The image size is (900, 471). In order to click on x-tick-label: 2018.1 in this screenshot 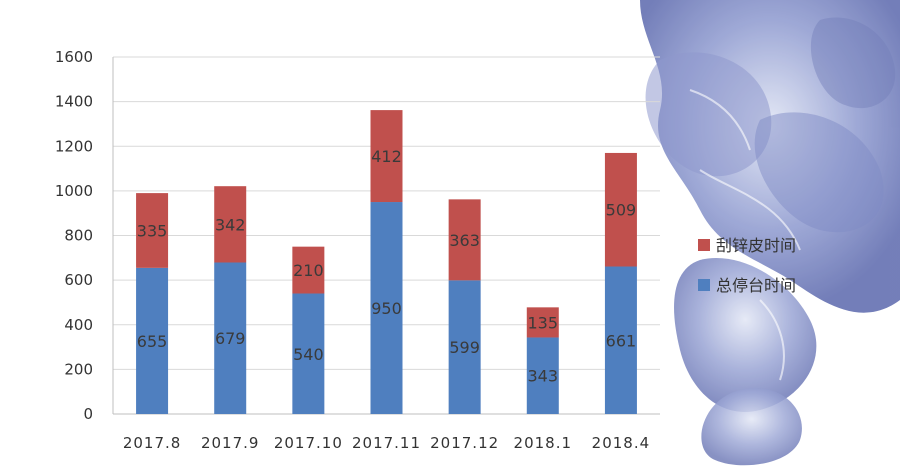, I will do `click(543, 443)`.